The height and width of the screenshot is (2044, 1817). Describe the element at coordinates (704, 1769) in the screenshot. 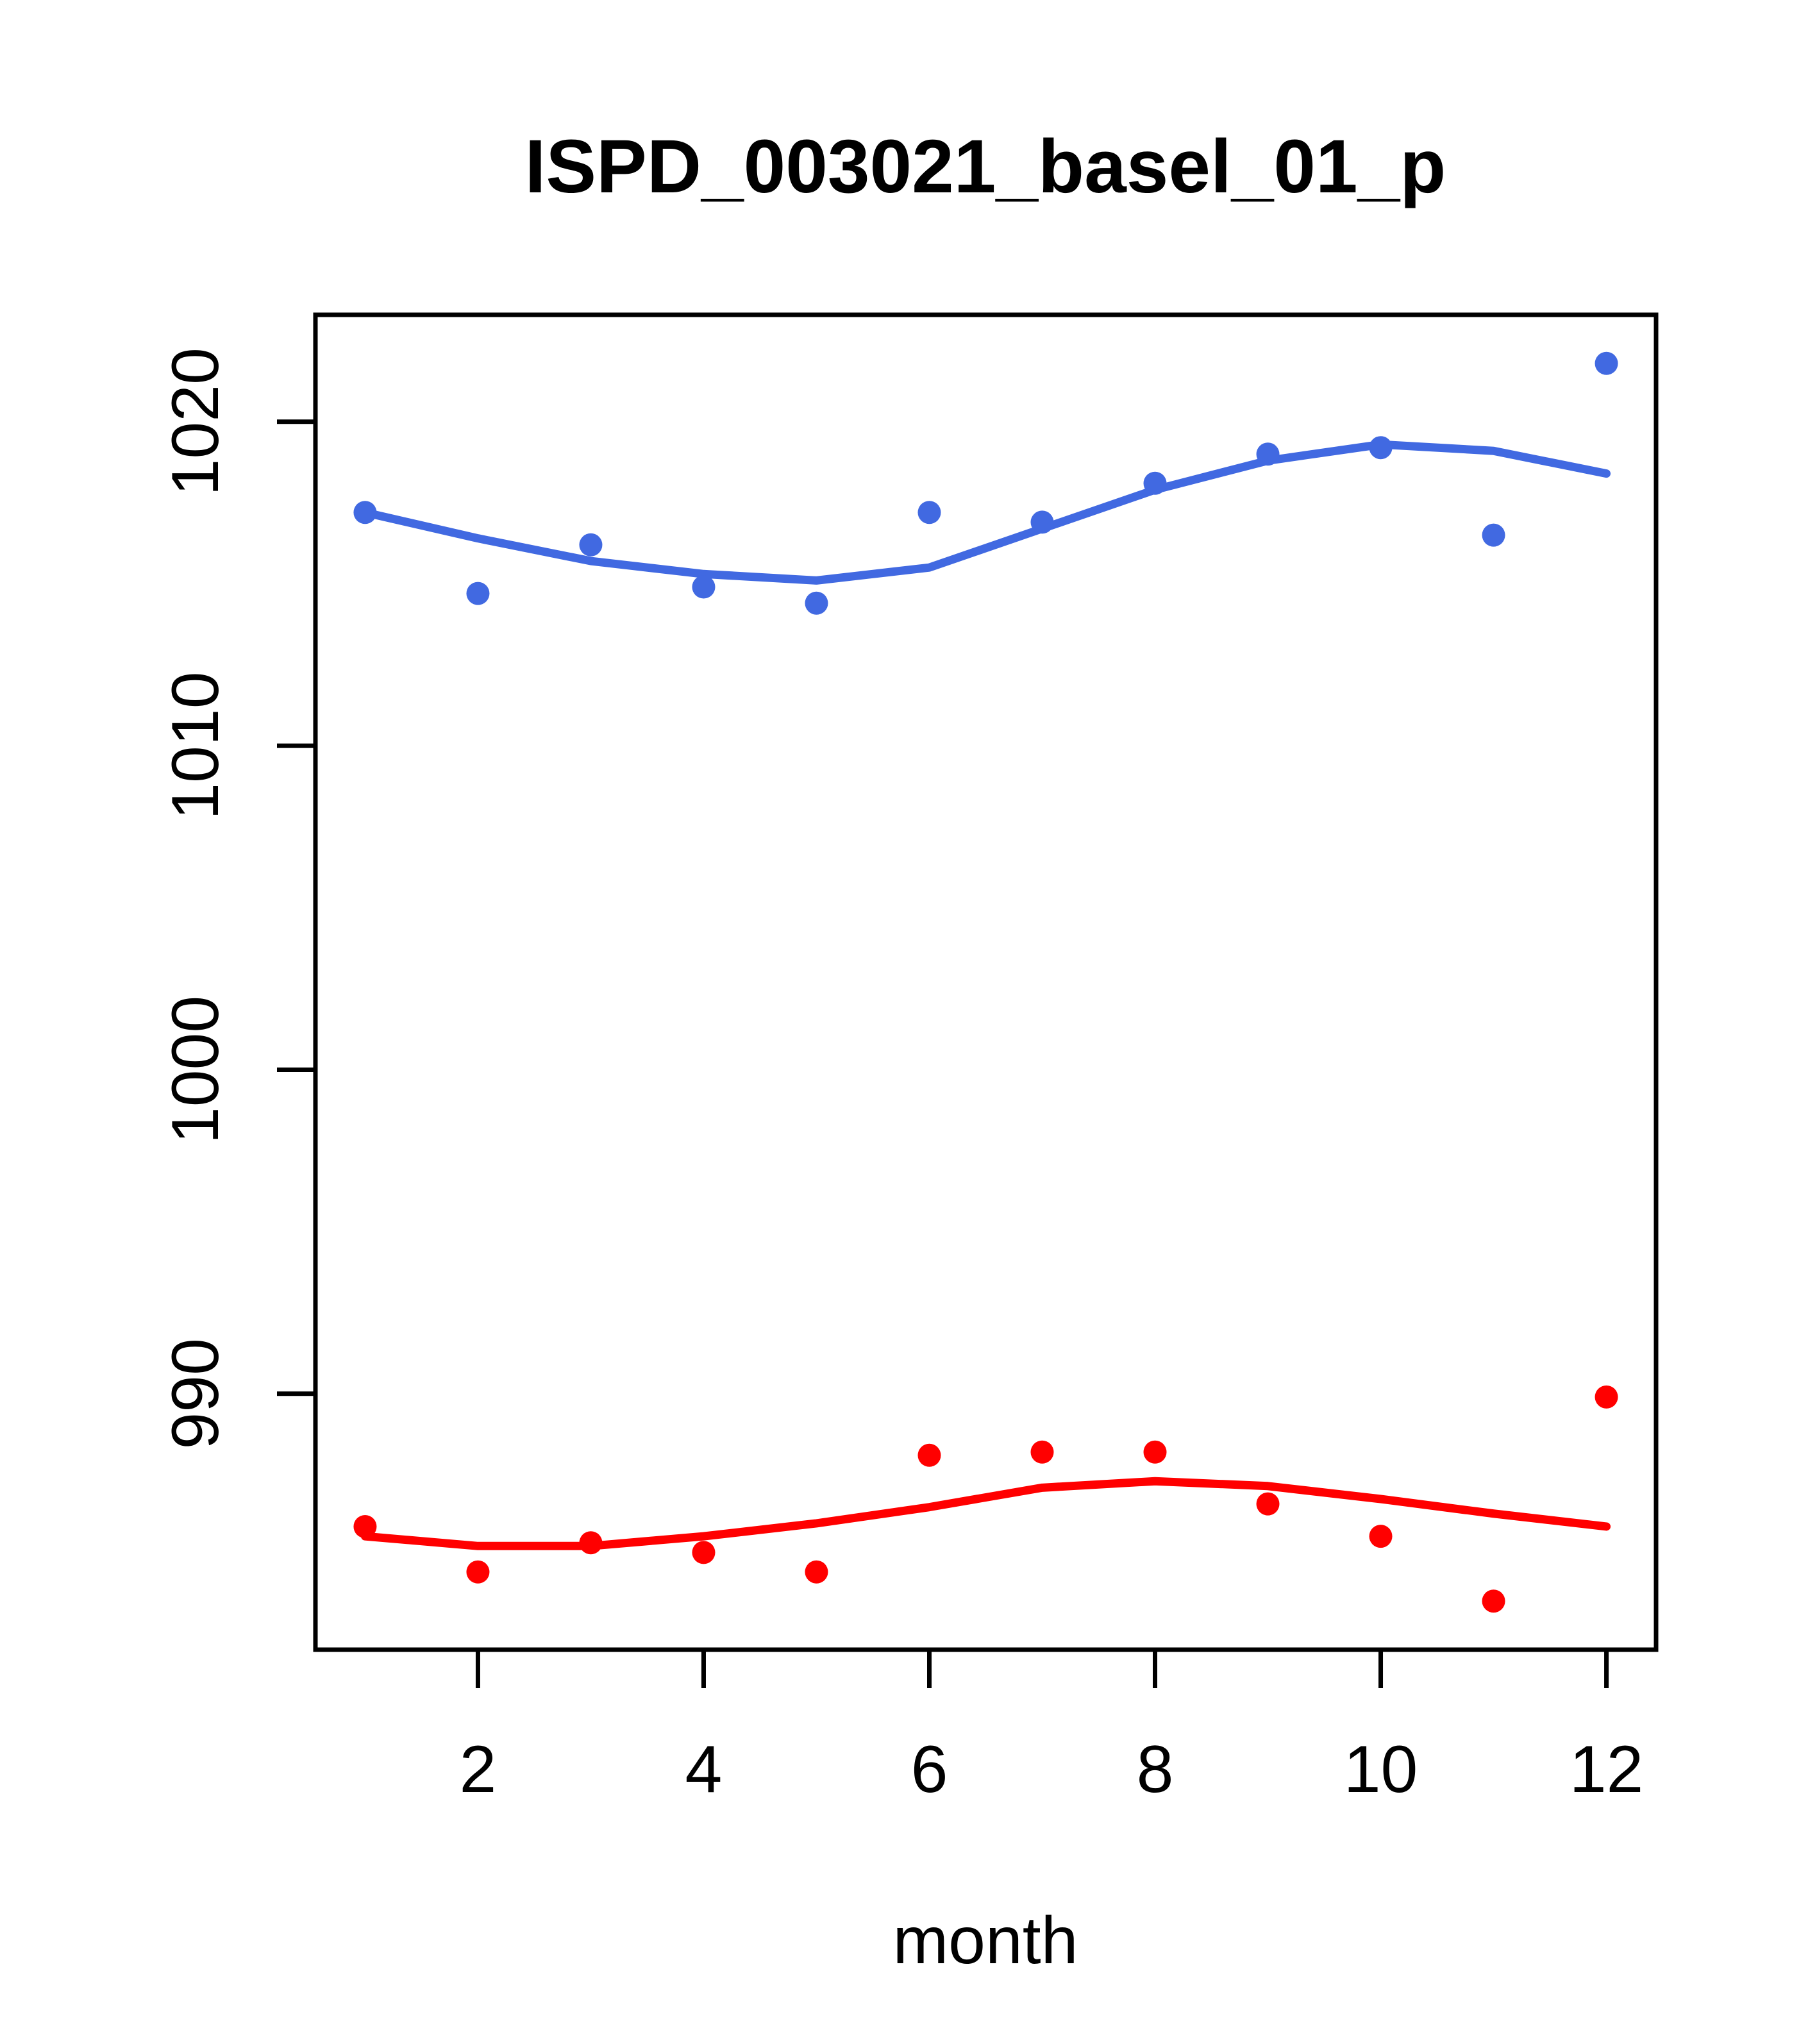

I see `x-tick-label: 4` at that location.